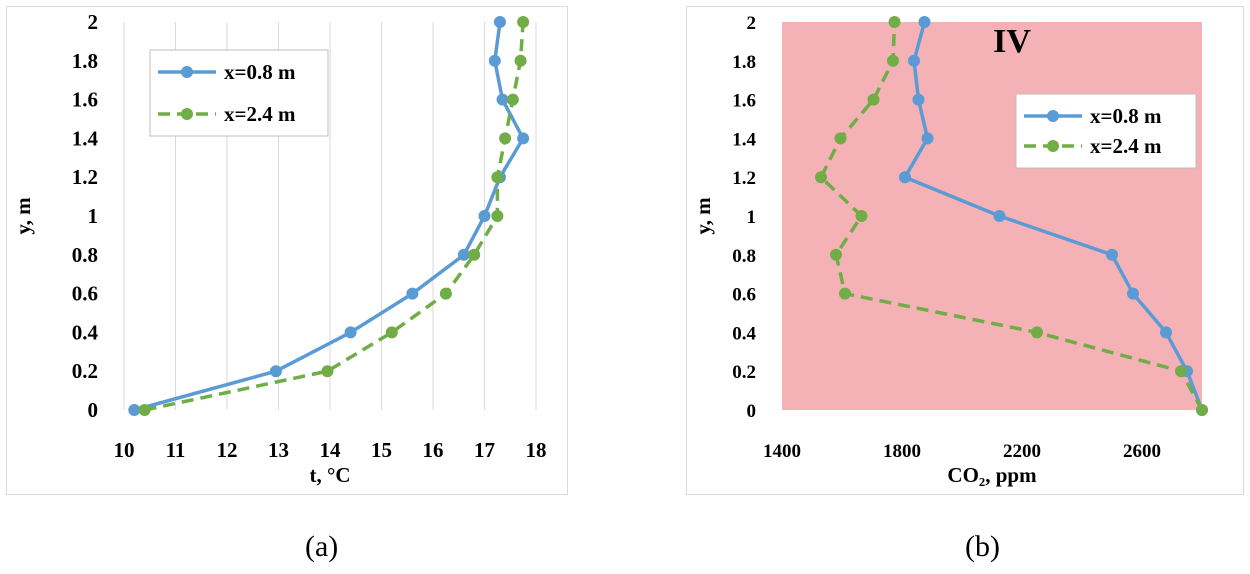  What do you see at coordinates (278, 450) in the screenshot?
I see `x-tick-label-a-3: 13` at bounding box center [278, 450].